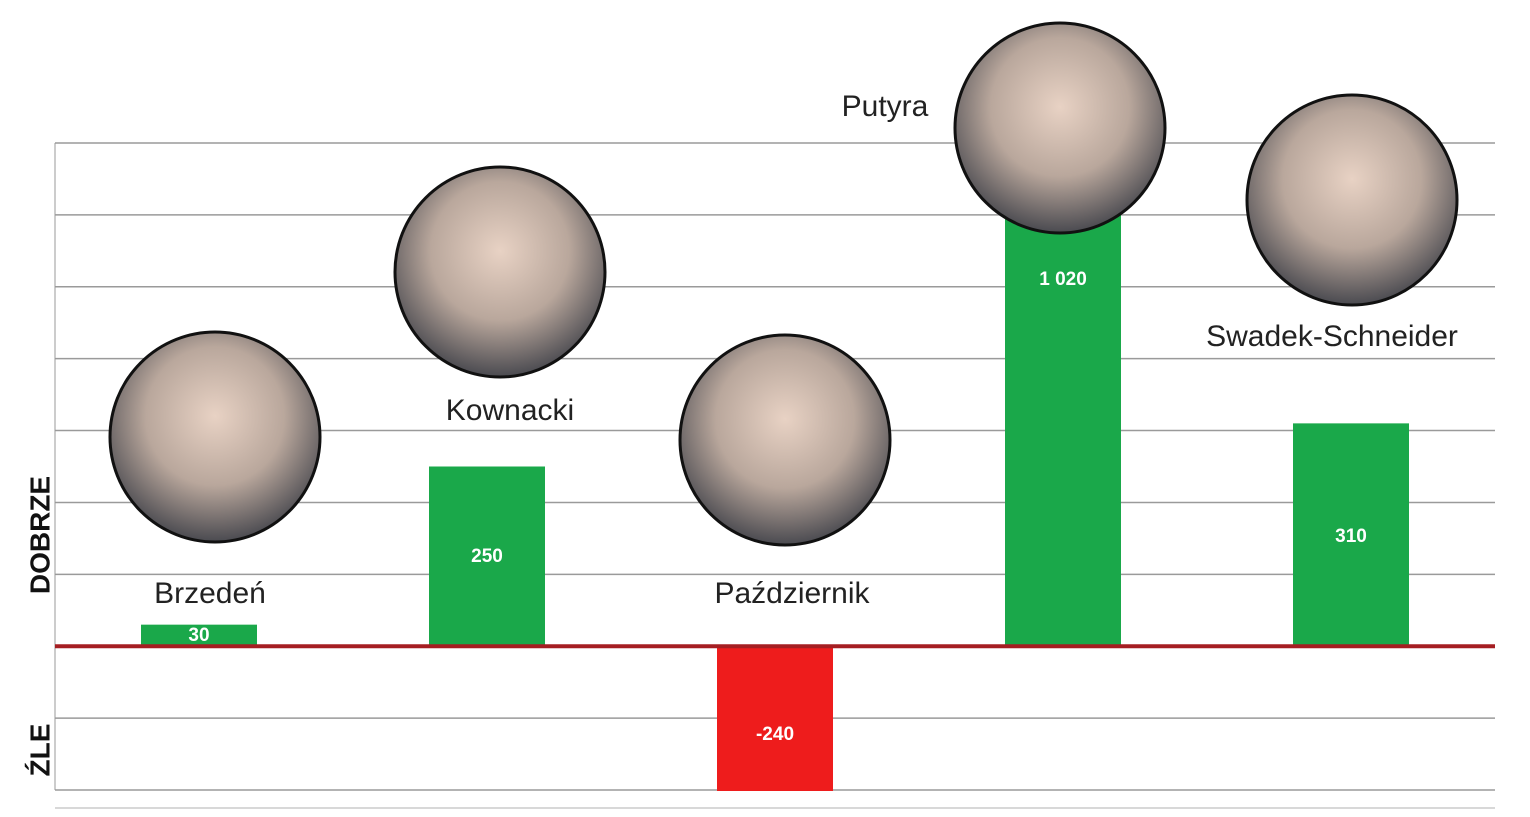 The height and width of the screenshot is (817, 1530). I want to click on value-label: 310, so click(1351, 536).